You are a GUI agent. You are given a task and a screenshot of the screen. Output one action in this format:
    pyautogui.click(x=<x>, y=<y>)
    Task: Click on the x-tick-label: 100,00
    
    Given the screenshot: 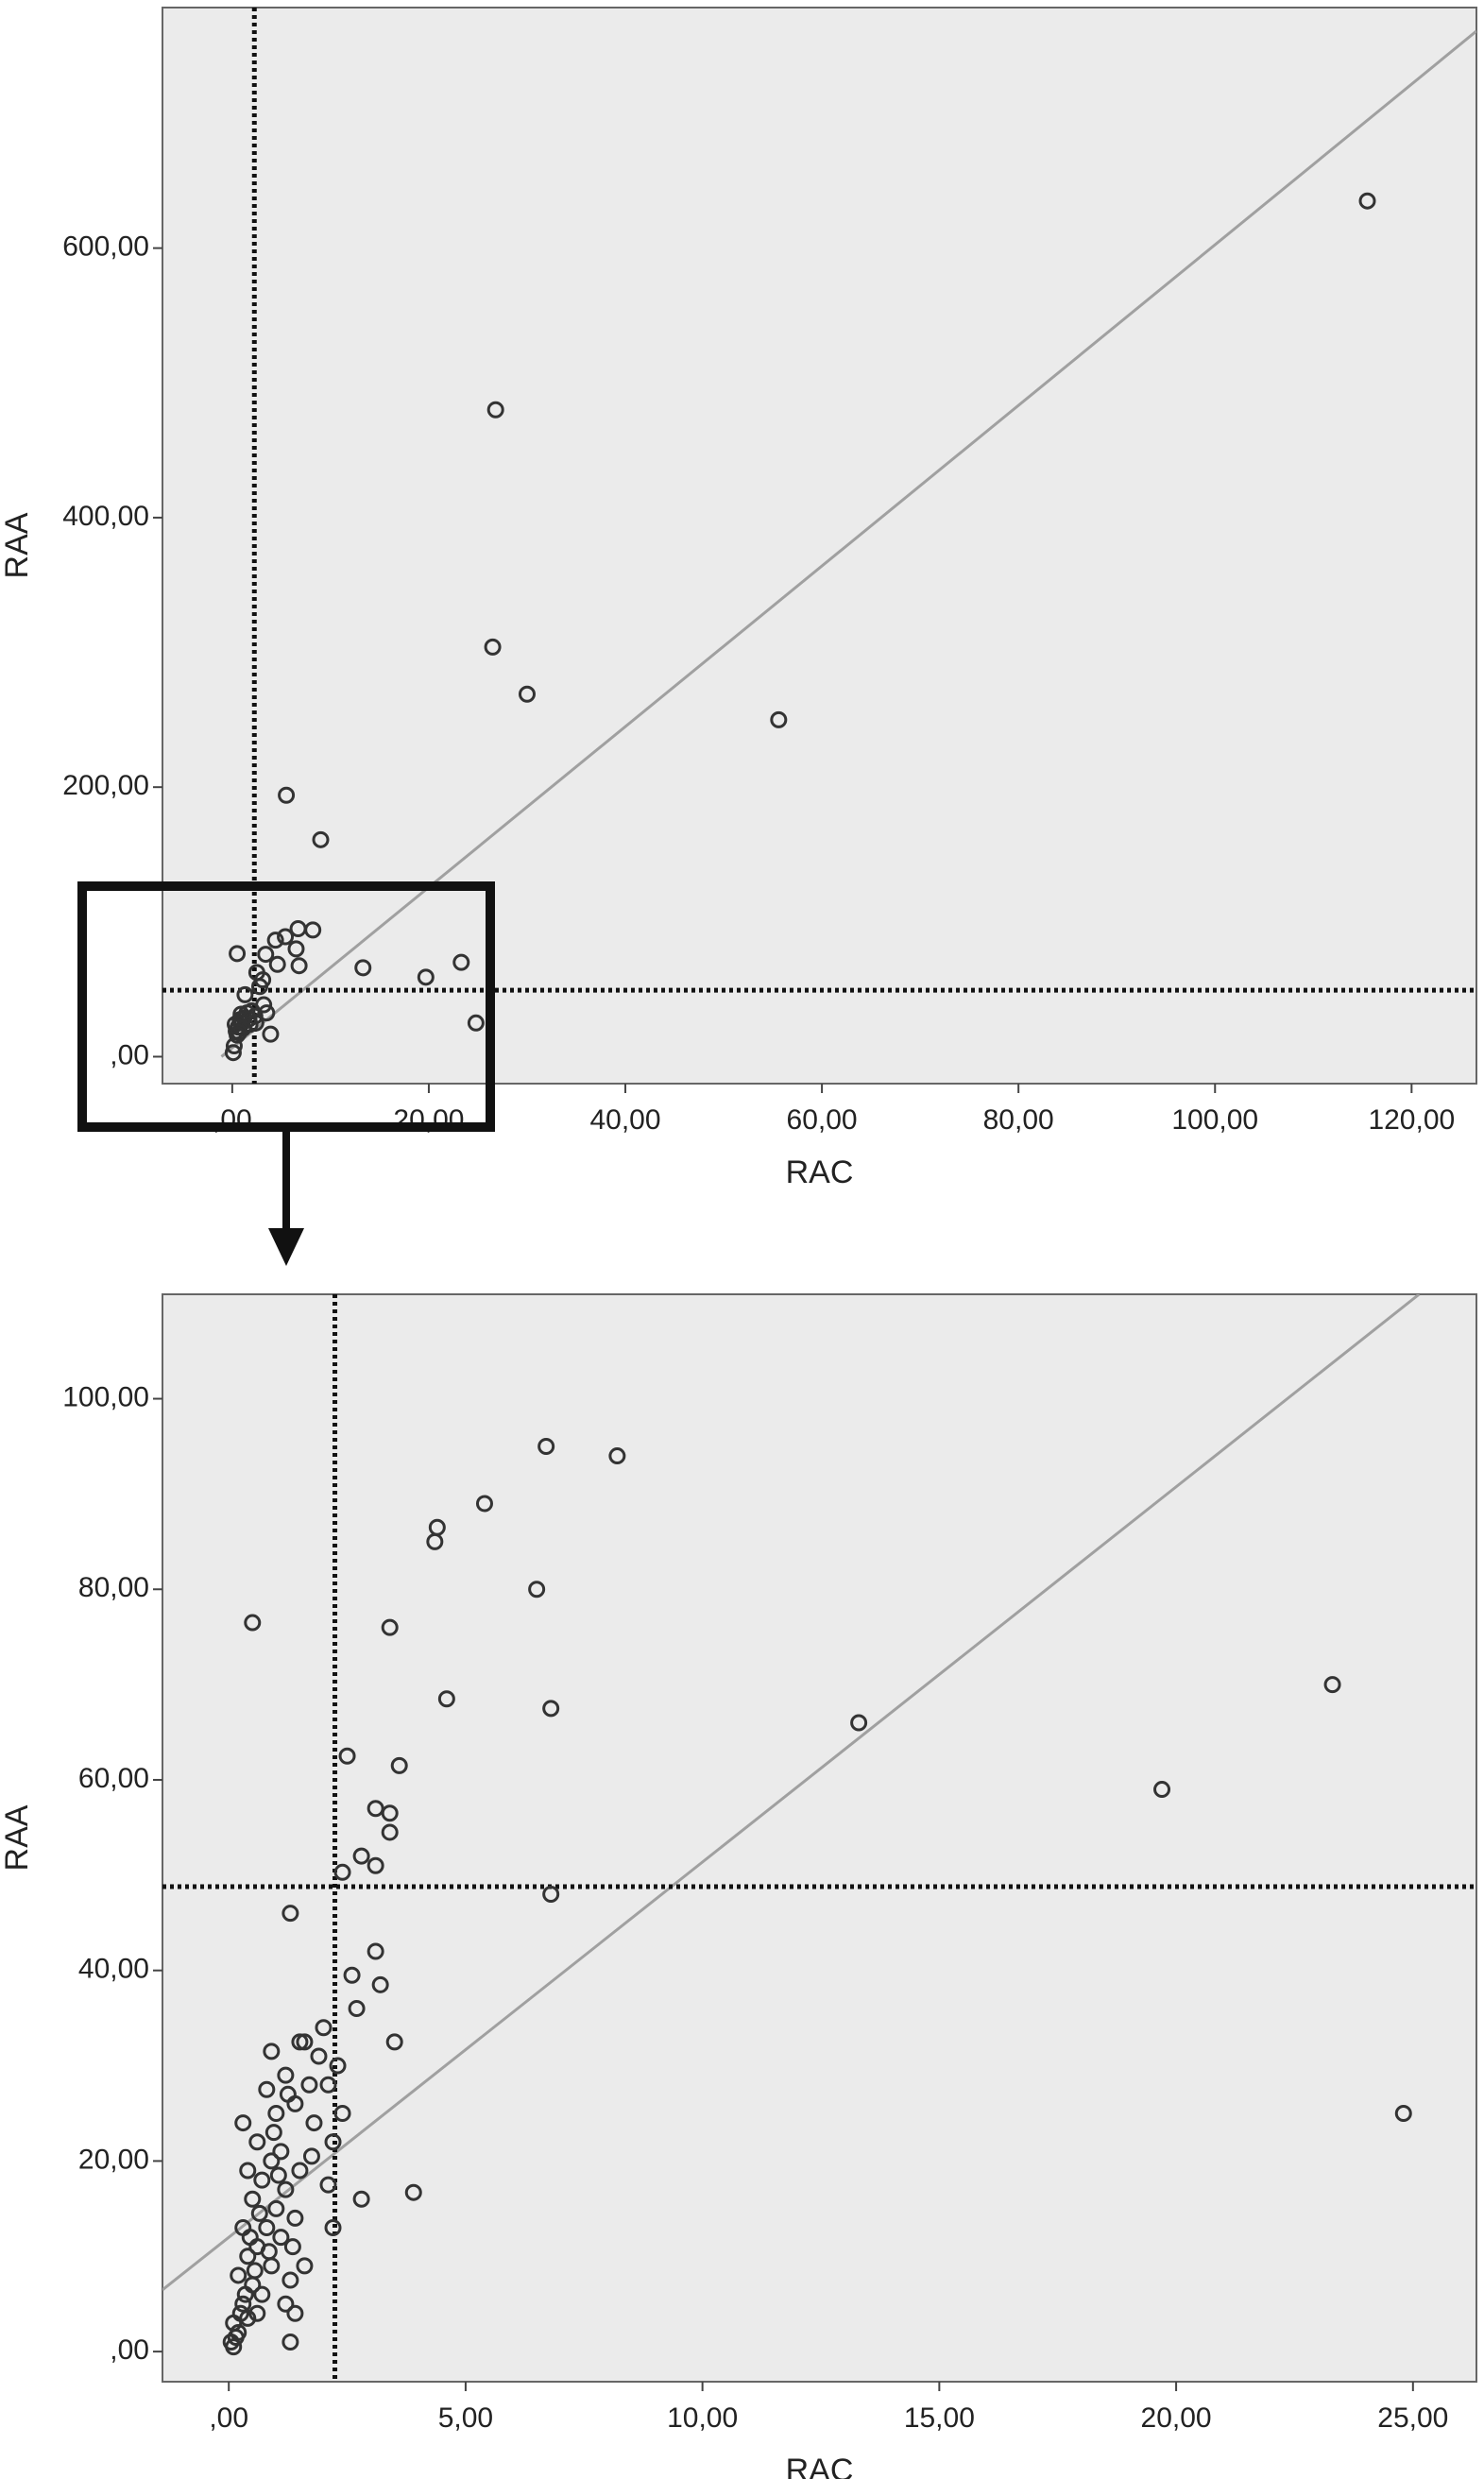 What is the action you would take?
    pyautogui.click(x=1214, y=1120)
    